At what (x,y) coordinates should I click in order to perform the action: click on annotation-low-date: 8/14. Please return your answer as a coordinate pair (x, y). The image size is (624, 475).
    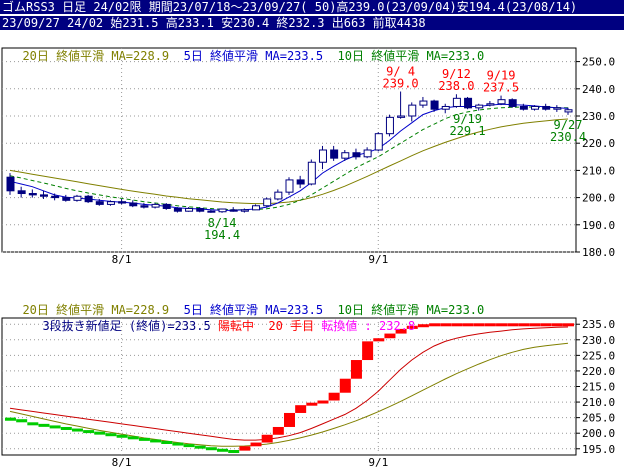
    Looking at the image, I should click on (222, 223).